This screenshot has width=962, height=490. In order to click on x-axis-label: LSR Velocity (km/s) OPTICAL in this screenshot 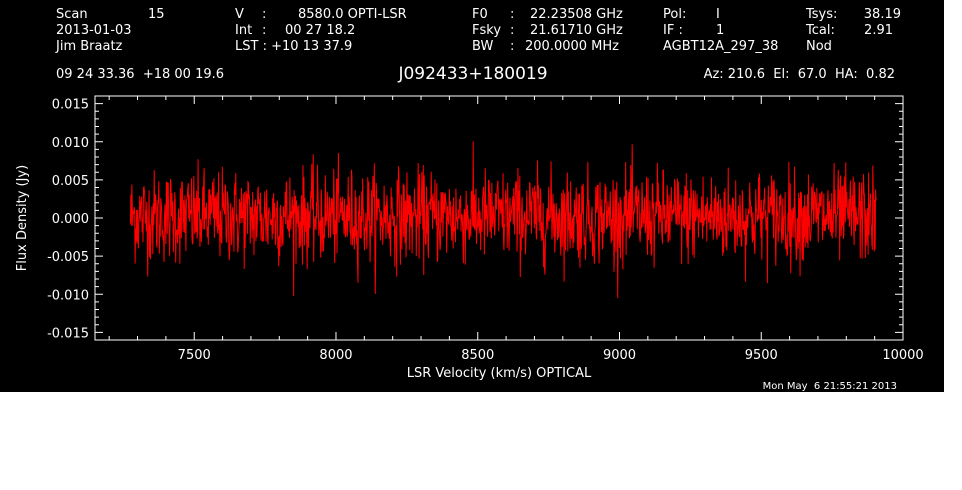, I will do `click(499, 373)`.